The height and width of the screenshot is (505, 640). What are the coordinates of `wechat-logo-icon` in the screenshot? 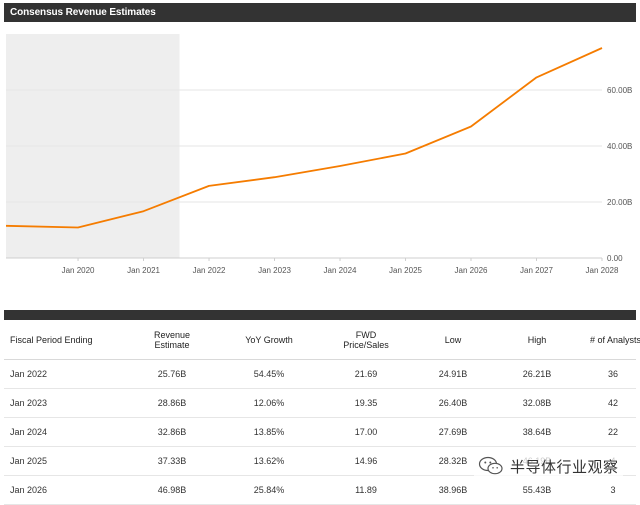 It's located at (490, 465).